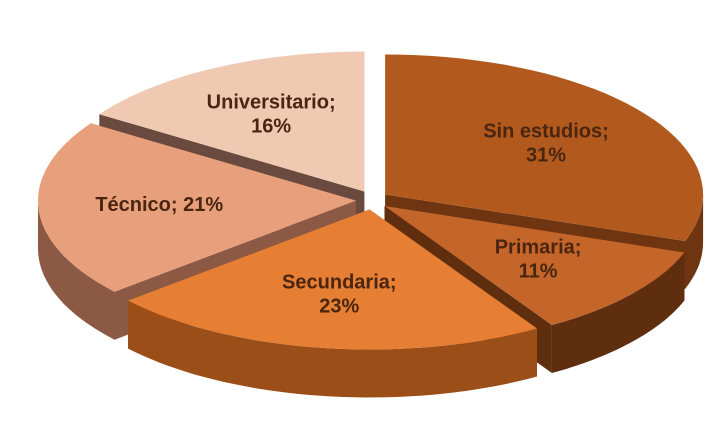 The height and width of the screenshot is (432, 723). I want to click on label-category: Técnico;, so click(136, 205).